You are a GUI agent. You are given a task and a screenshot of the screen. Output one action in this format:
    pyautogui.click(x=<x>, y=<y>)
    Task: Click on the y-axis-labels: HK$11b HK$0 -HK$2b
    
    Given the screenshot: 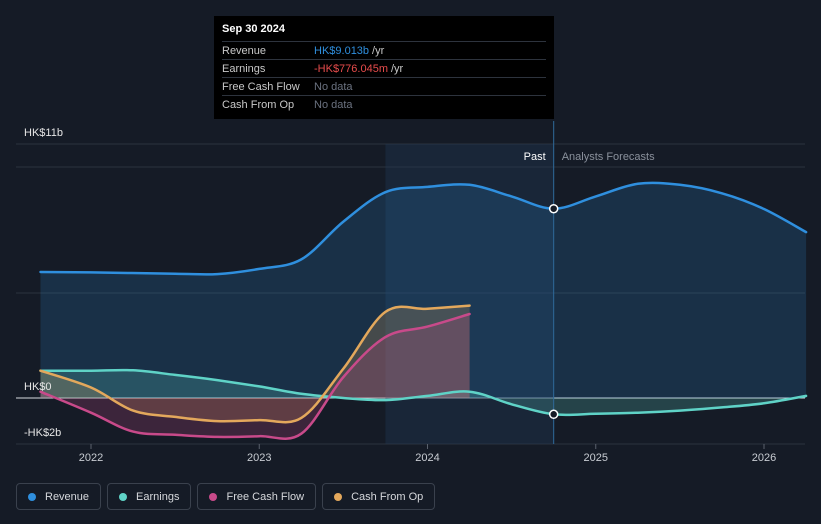 What is the action you would take?
    pyautogui.click(x=43, y=283)
    